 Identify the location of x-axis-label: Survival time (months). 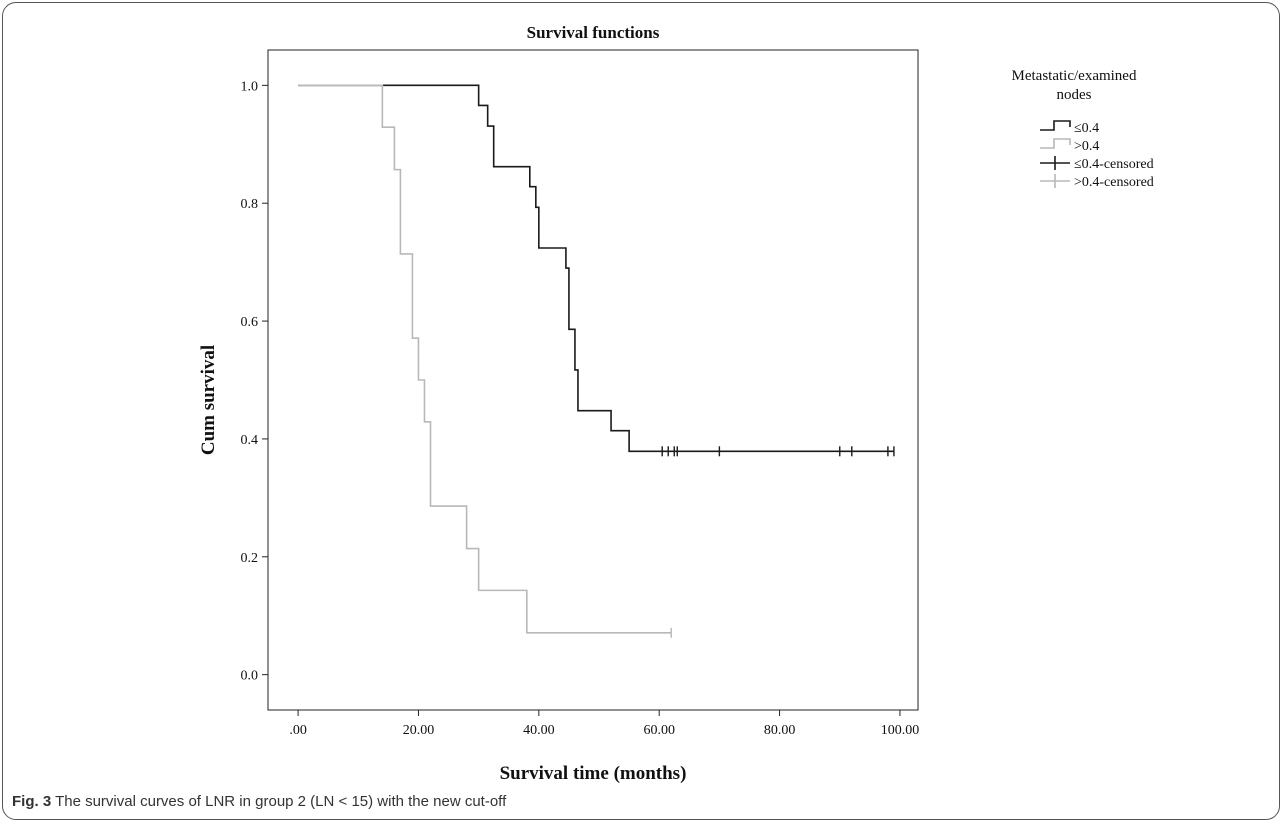
(593, 773).